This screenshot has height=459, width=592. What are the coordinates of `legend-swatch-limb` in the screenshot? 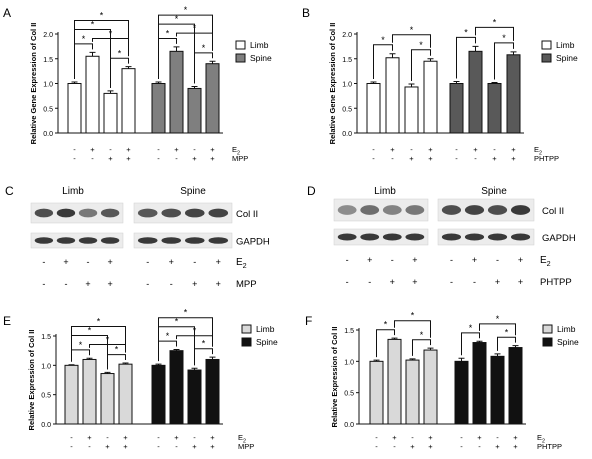 It's located at (240, 45).